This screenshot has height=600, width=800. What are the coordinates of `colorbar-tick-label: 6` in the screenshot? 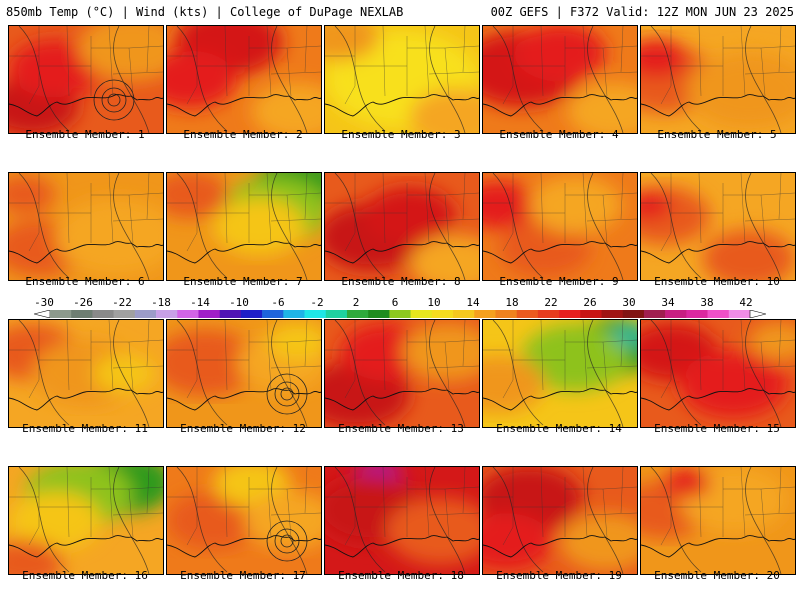 It's located at (395, 302).